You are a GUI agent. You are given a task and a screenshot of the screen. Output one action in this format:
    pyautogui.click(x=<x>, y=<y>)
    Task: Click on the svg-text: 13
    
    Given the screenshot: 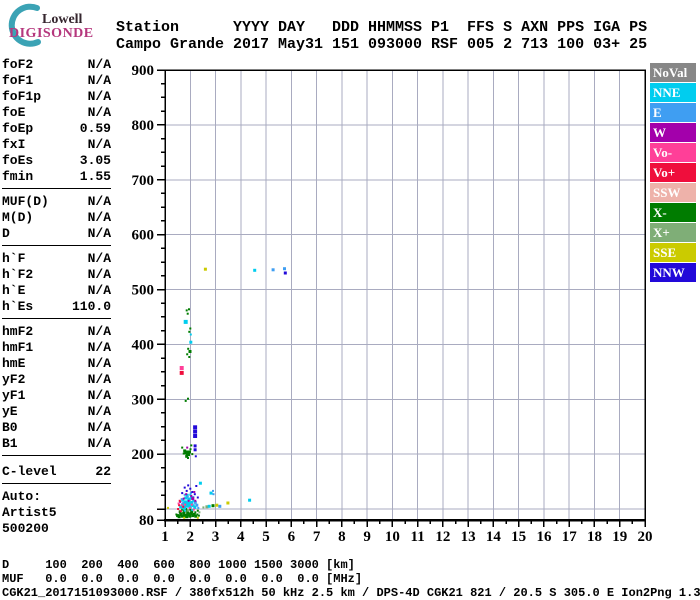 What is the action you would take?
    pyautogui.click(x=468, y=537)
    